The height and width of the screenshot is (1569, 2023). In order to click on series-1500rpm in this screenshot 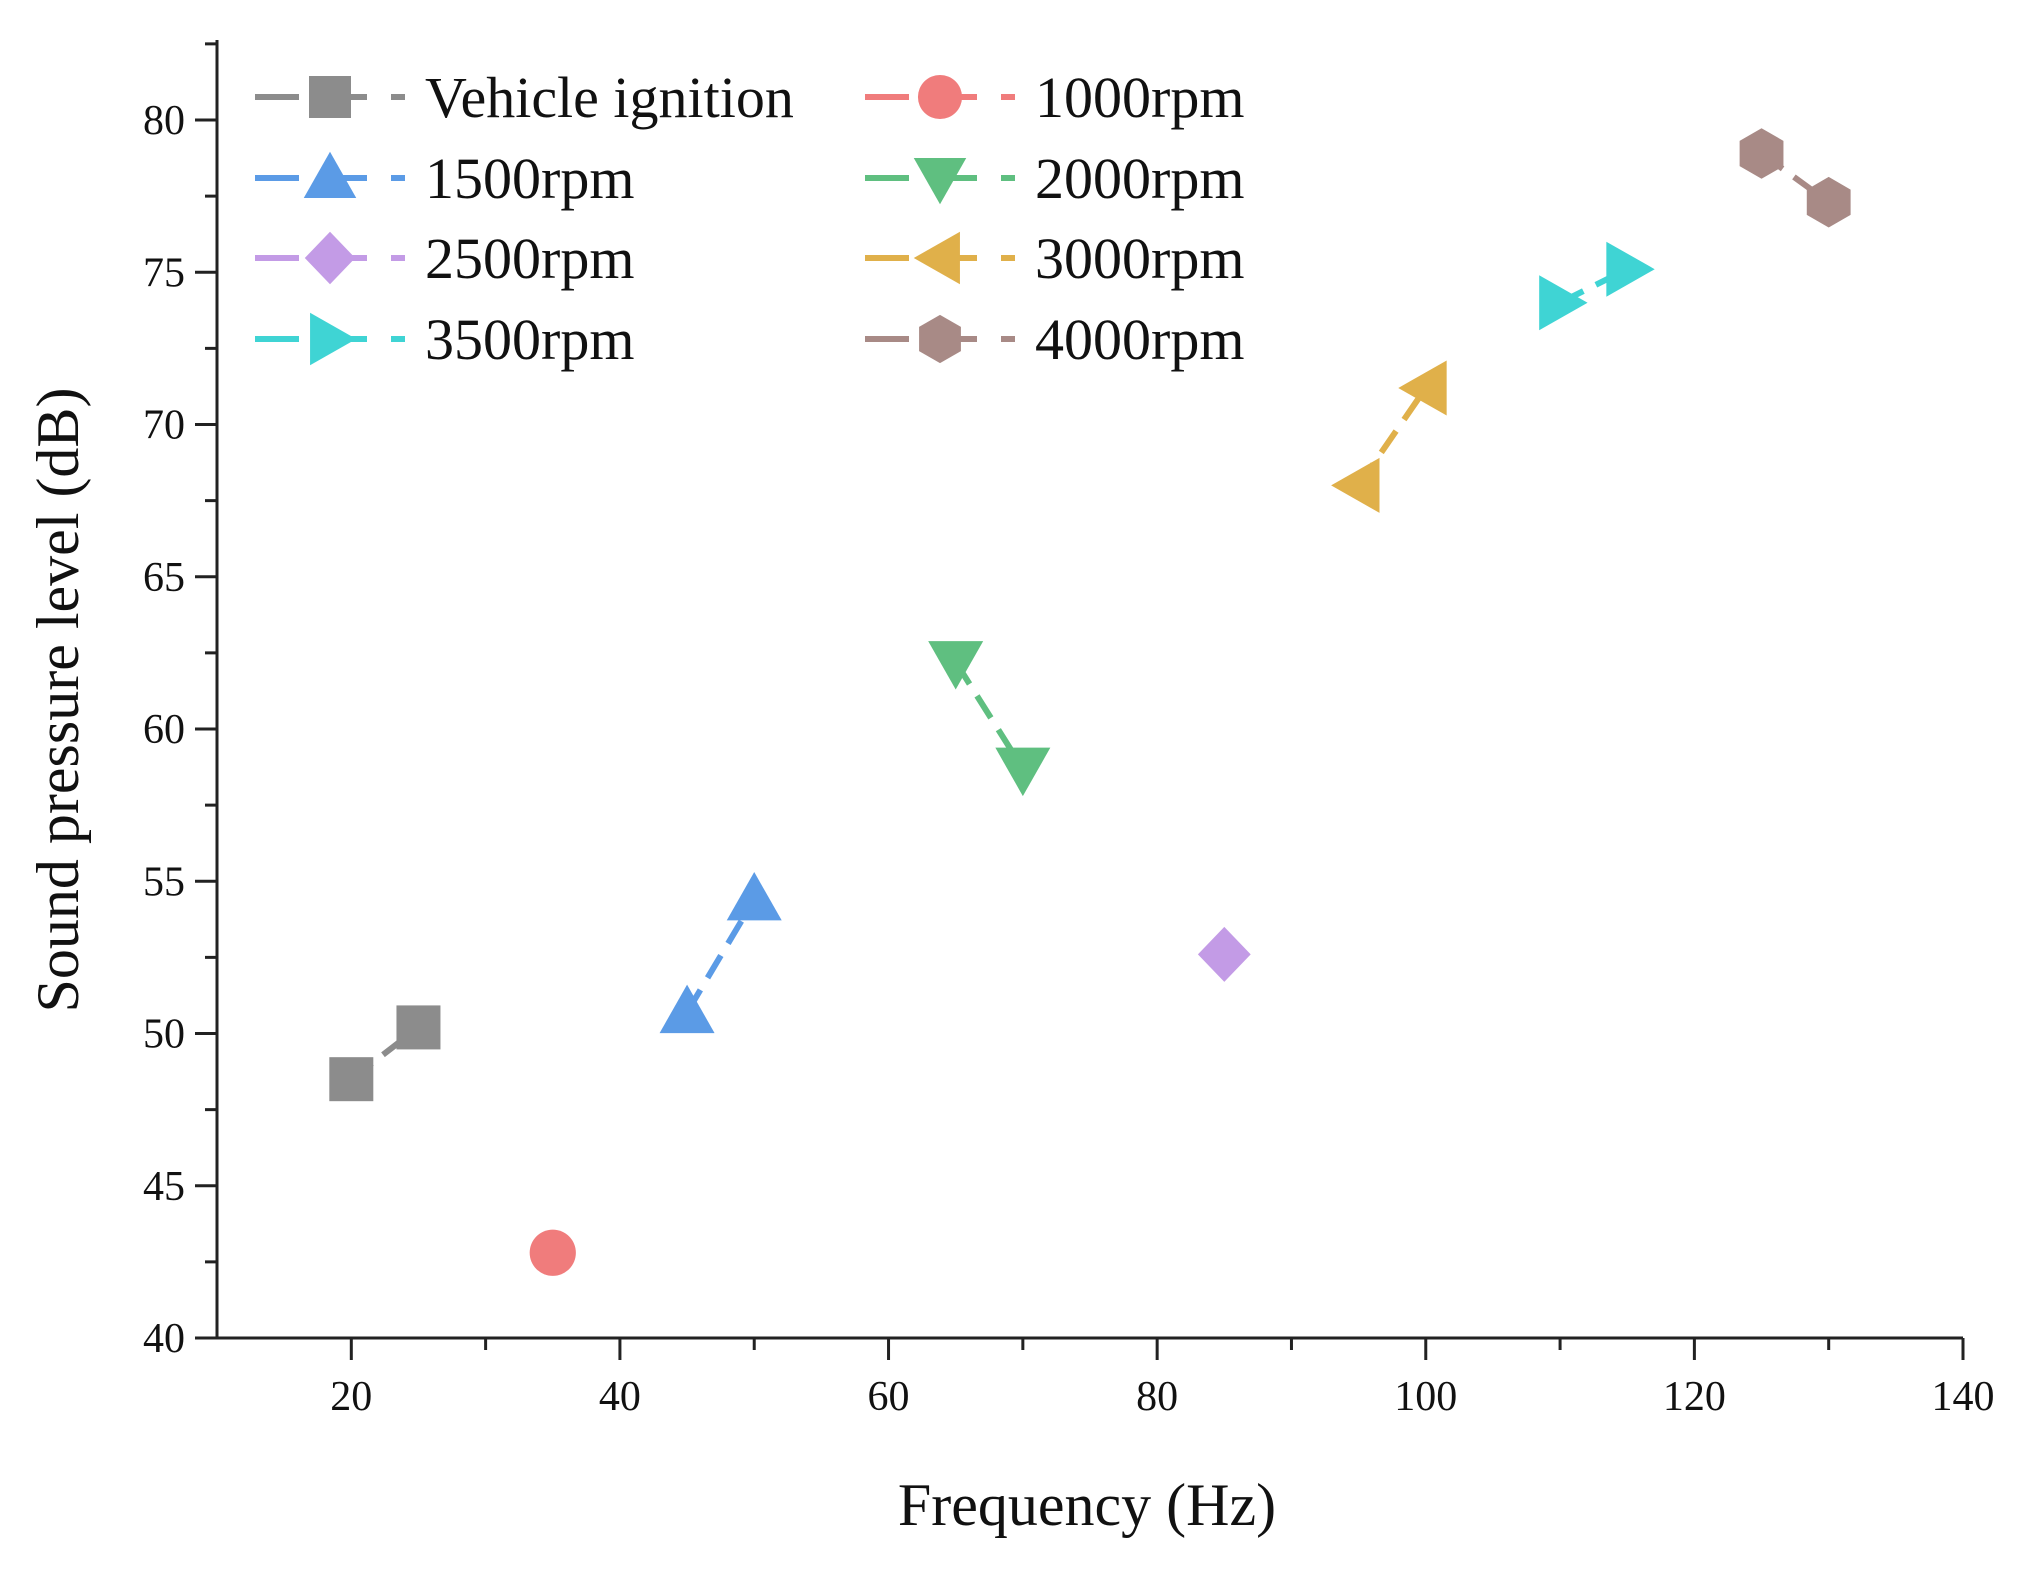, I will do `click(720, 953)`.